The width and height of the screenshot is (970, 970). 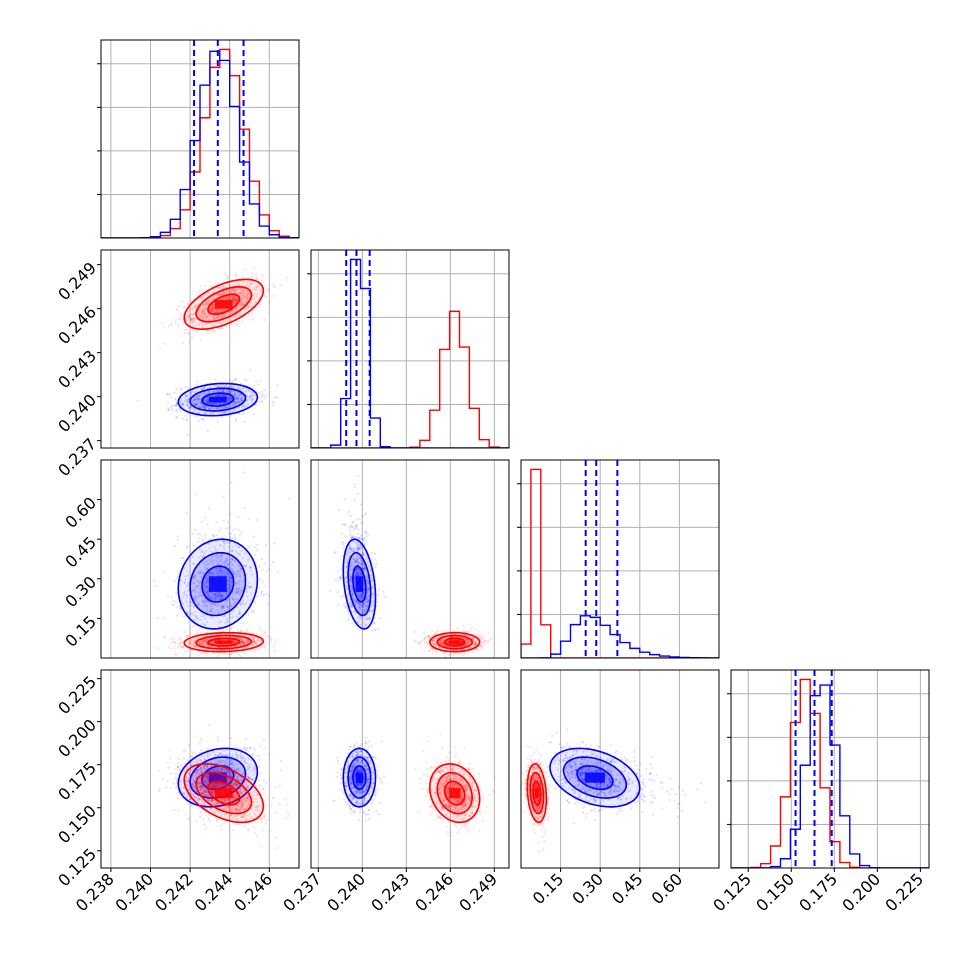 What do you see at coordinates (77, 457) in the screenshot?
I see `y-tick-label: 0.237` at bounding box center [77, 457].